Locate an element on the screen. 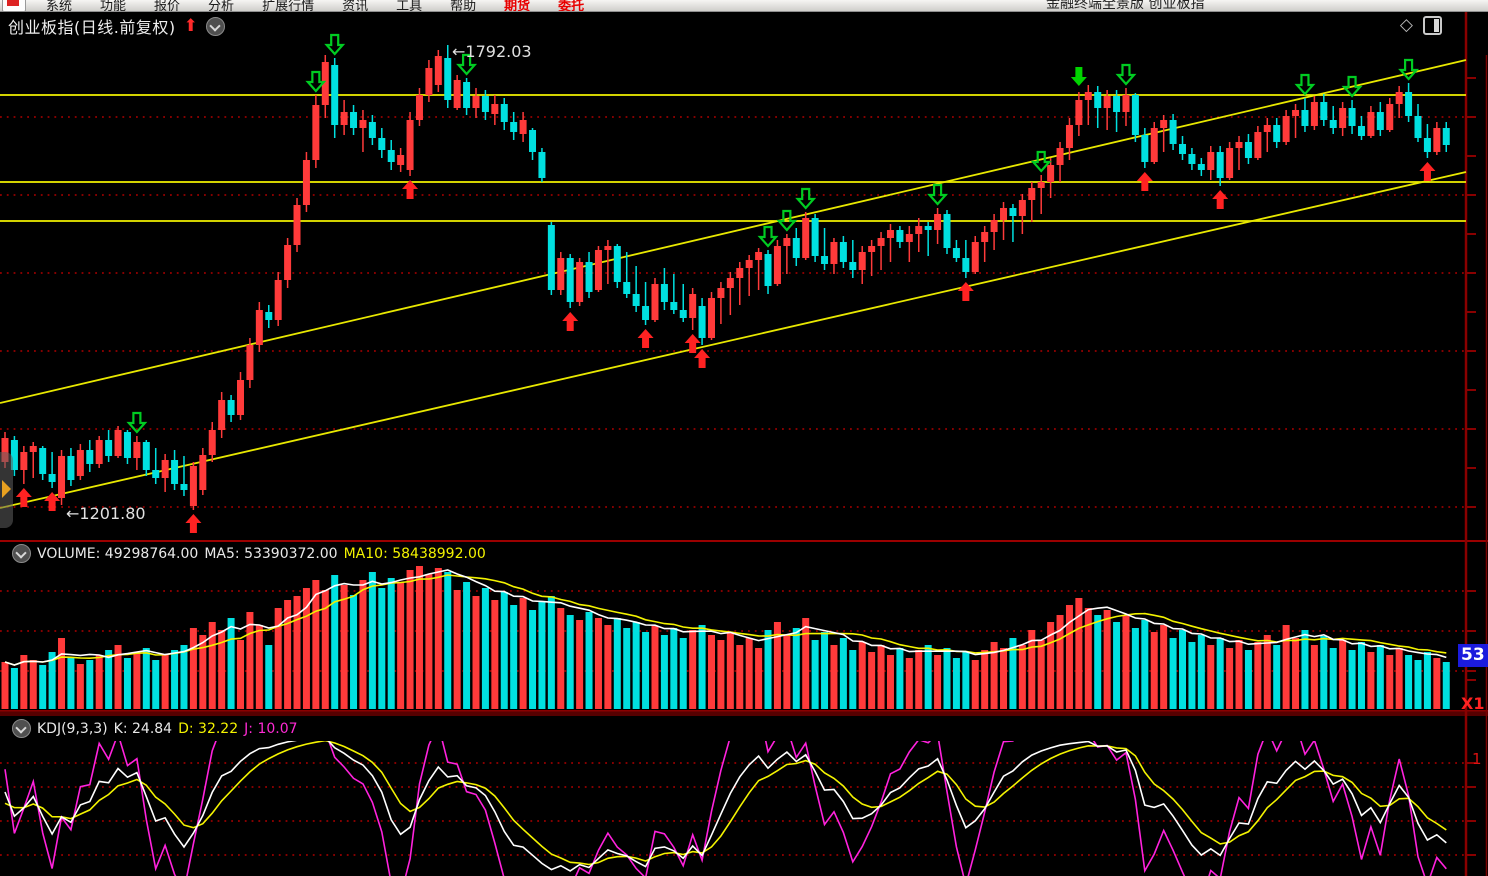 Image resolution: width=1488 pixels, height=876 pixels. menu-item-5: 资讯 is located at coordinates (355, 6).